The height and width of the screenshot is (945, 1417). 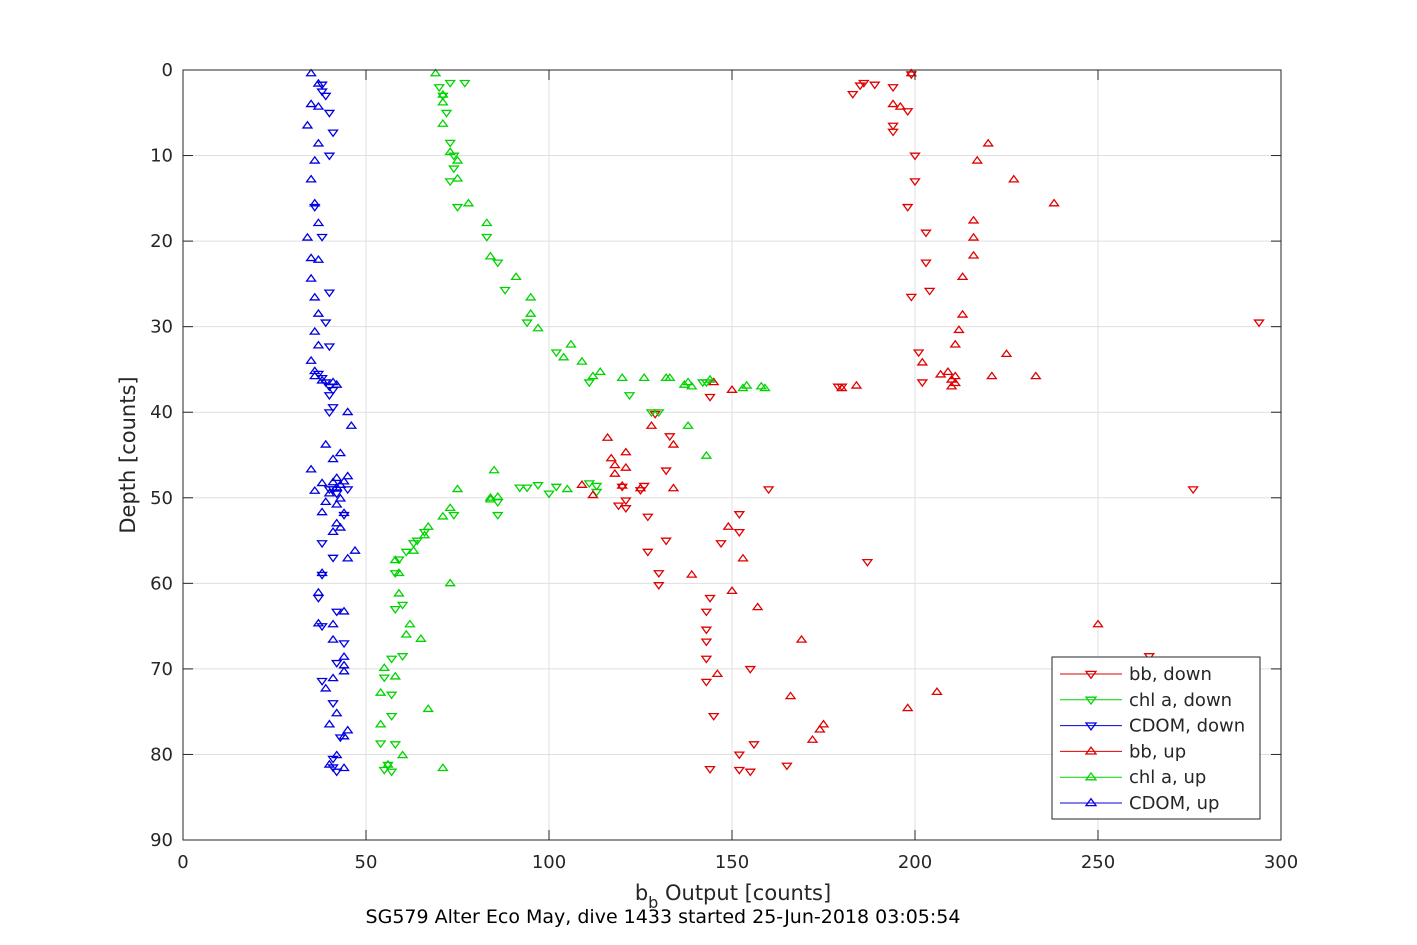 What do you see at coordinates (1170, 674) in the screenshot?
I see `legend-label: bb, down` at bounding box center [1170, 674].